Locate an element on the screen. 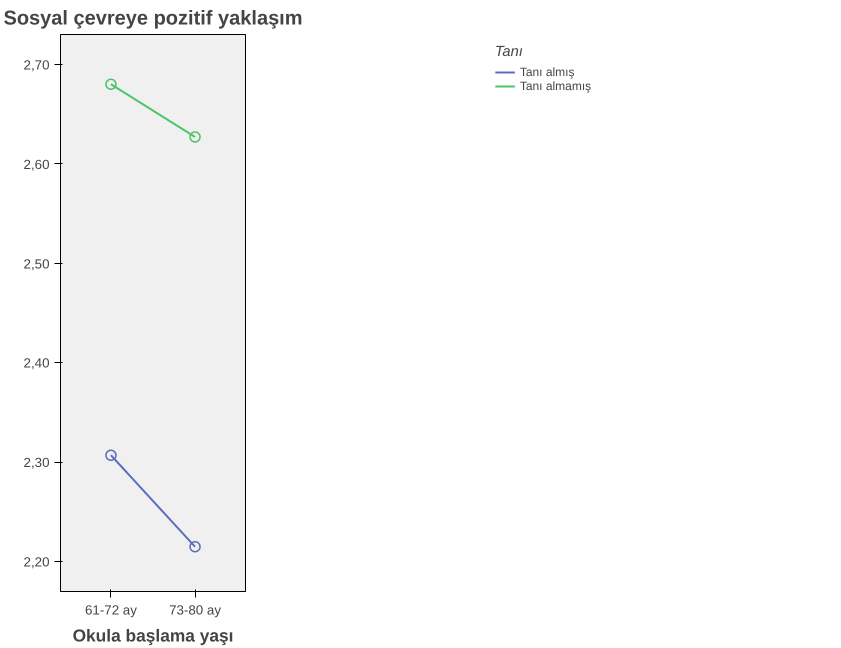 Image resolution: width=841 pixels, height=648 pixels. x-axis-title: Okula başlama yaşı is located at coordinates (153, 636).